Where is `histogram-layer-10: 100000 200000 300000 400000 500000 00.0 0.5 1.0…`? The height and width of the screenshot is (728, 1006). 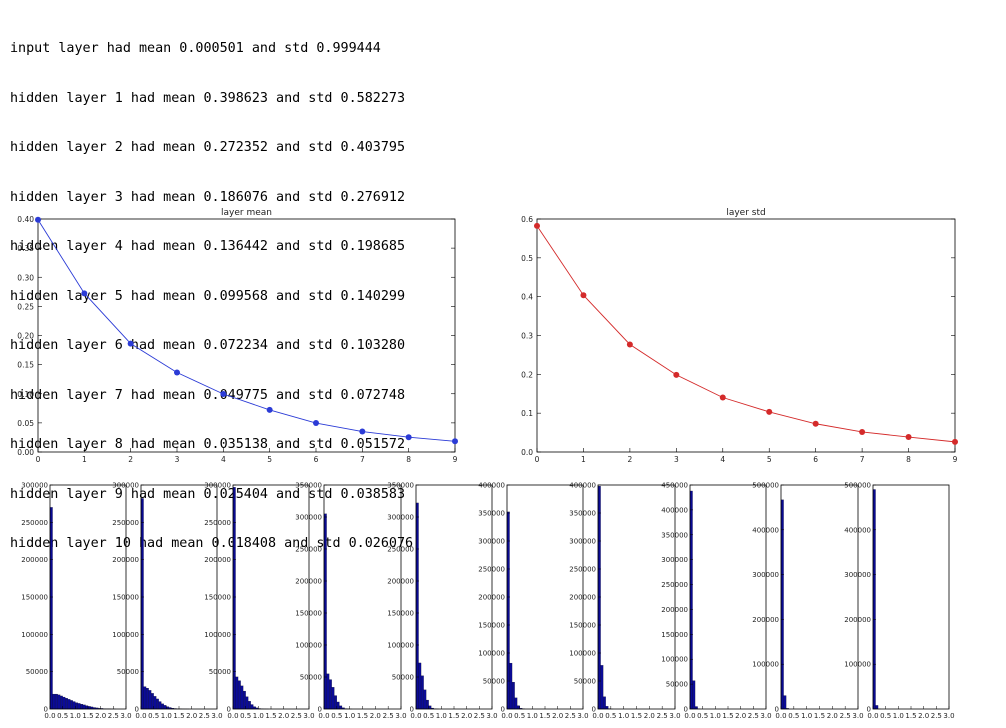
histogram-layer-10: 100000 200000 300000 400000 500000 00.0 0.5 1.0… is located at coordinates (899, 601).